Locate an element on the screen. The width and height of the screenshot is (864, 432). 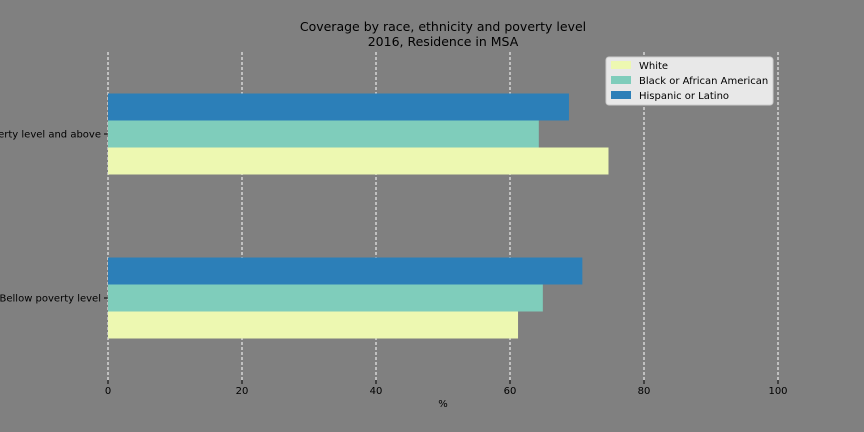
x-axis-label: % is located at coordinates (443, 404).